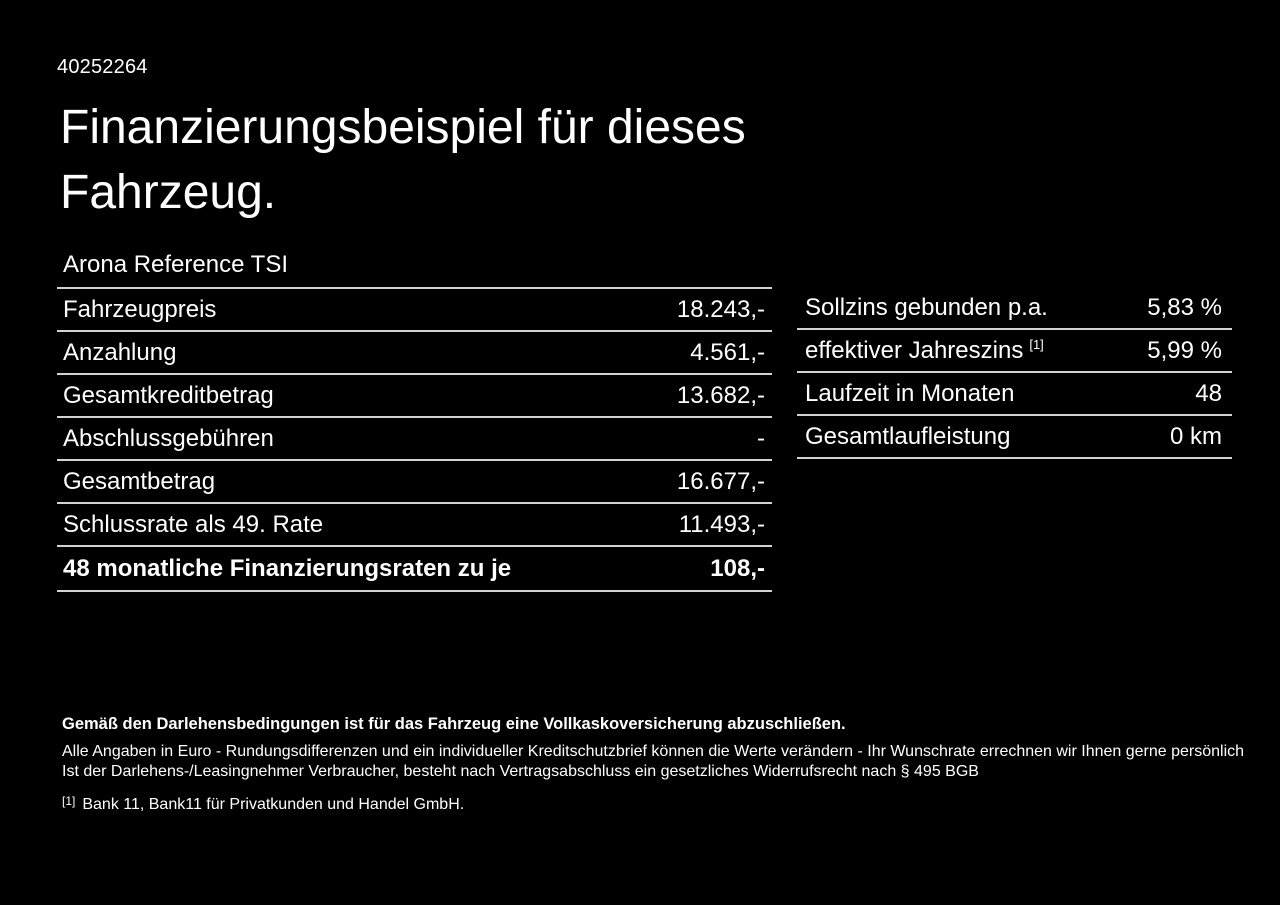  What do you see at coordinates (720, 309) in the screenshot?
I see `row-value: 18.243,-` at bounding box center [720, 309].